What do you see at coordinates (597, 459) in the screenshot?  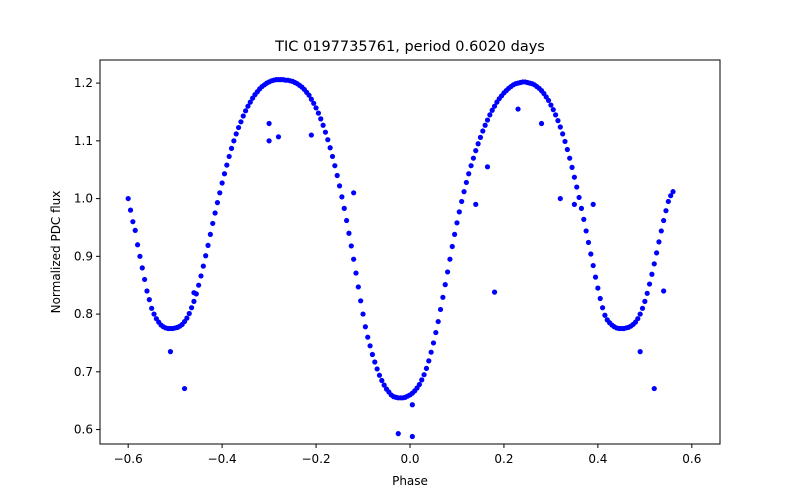 I see `x-tick-label: 0.4` at bounding box center [597, 459].